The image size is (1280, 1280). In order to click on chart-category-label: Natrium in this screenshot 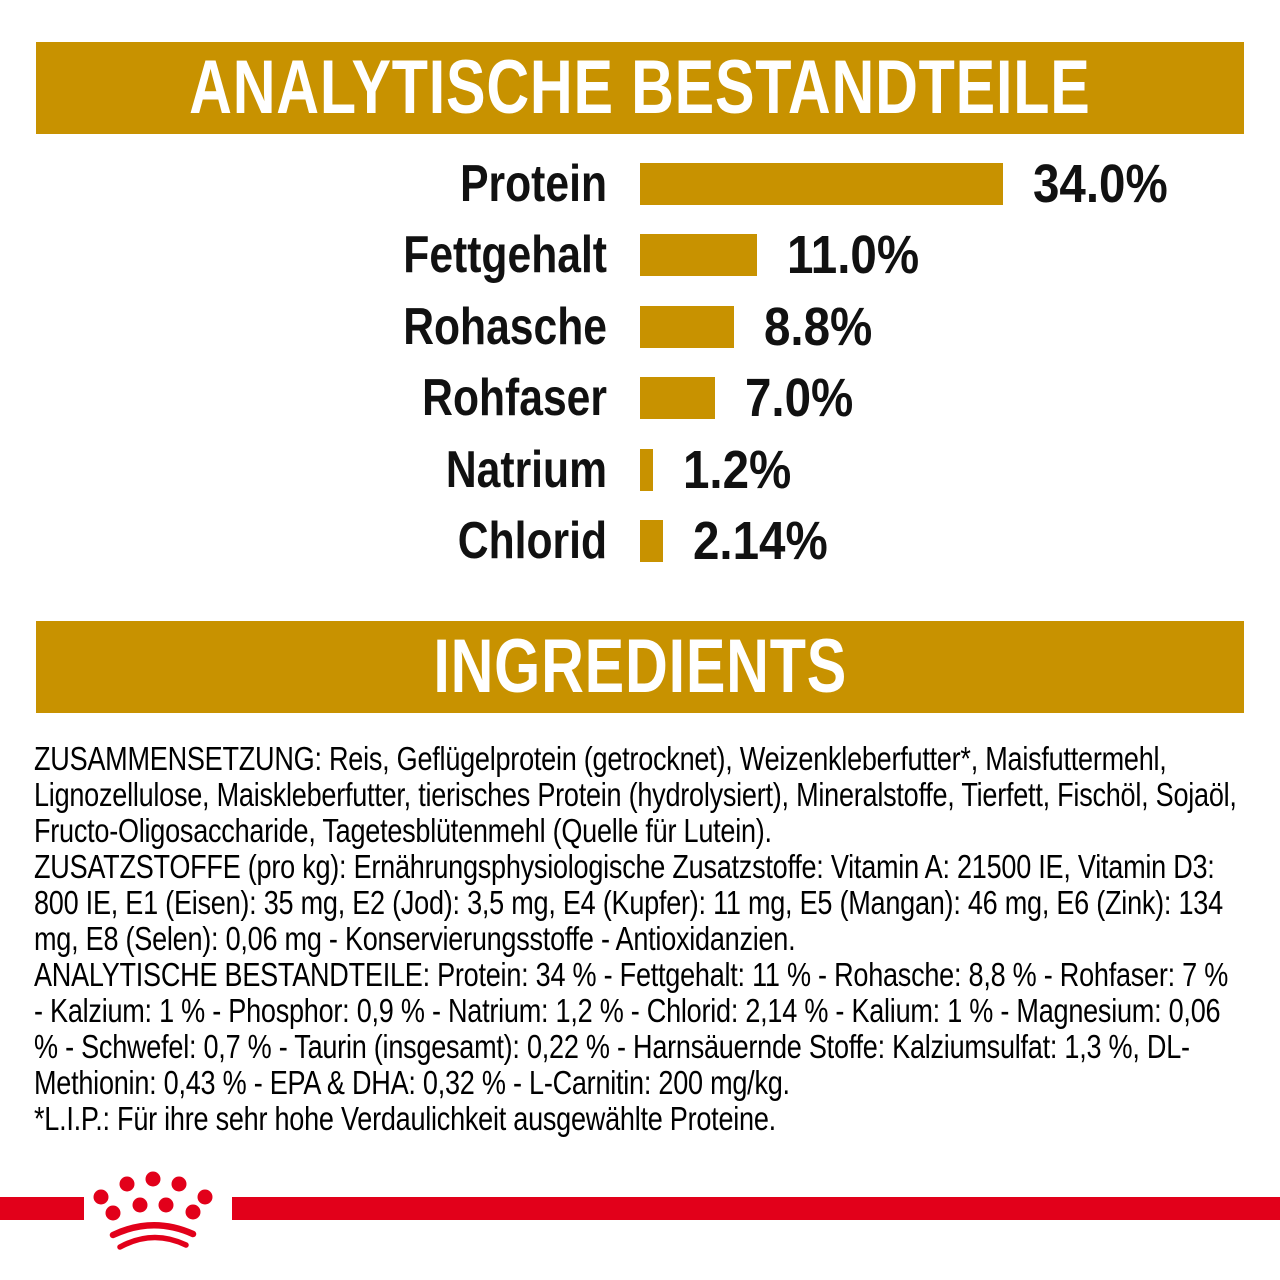, I will do `click(526, 469)`.